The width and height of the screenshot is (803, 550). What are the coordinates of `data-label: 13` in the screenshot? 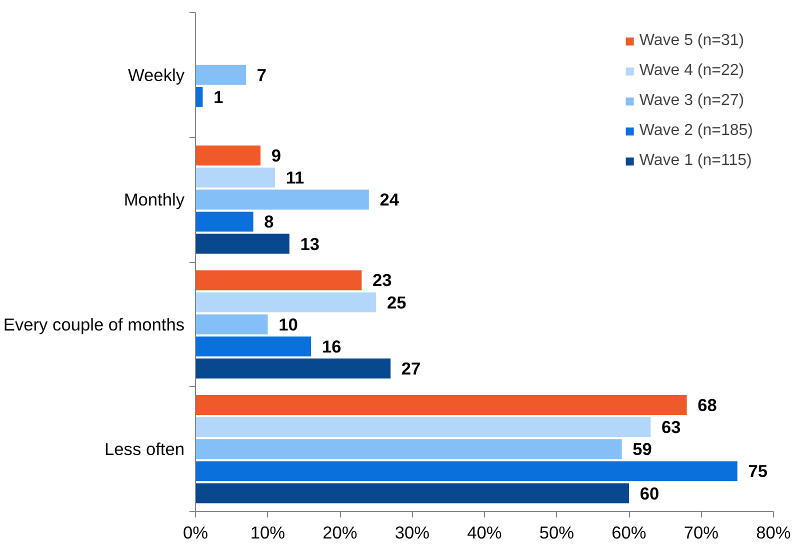 It's located at (310, 244).